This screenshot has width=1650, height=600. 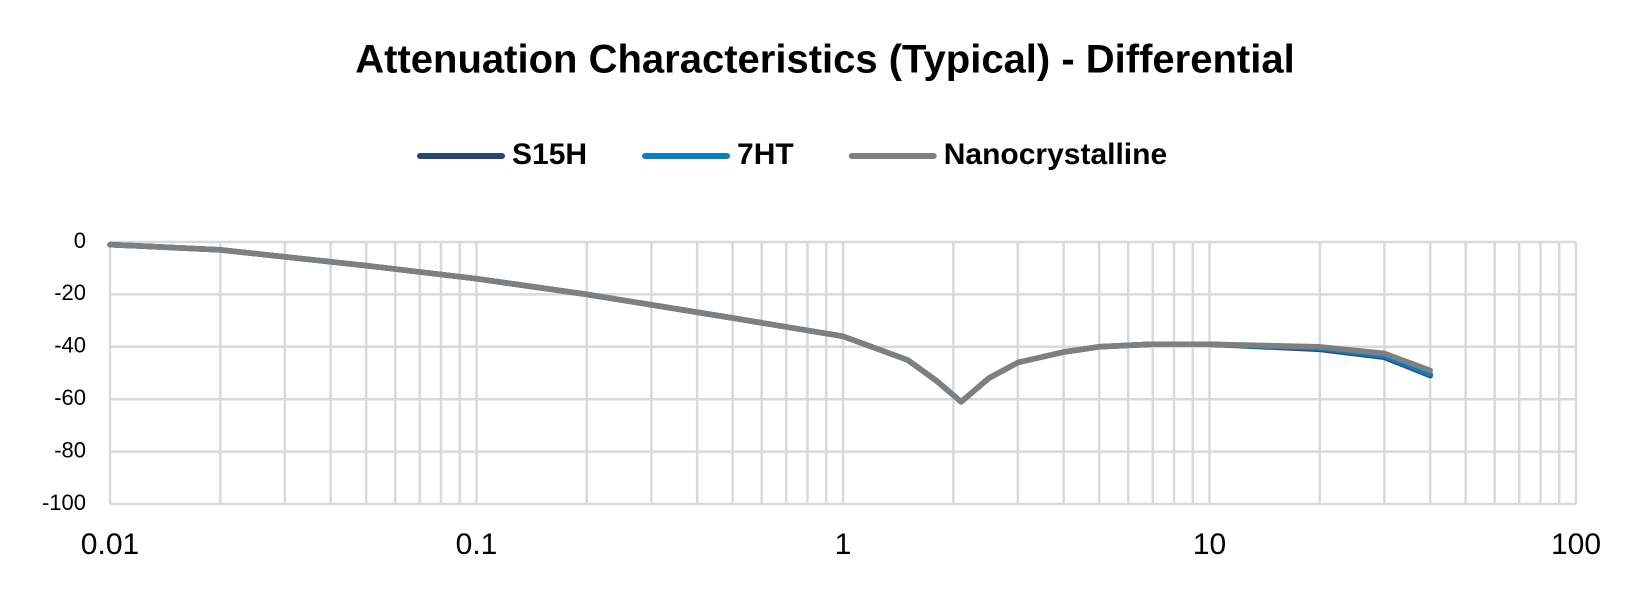 What do you see at coordinates (765, 154) in the screenshot?
I see `legend-label: 7HT` at bounding box center [765, 154].